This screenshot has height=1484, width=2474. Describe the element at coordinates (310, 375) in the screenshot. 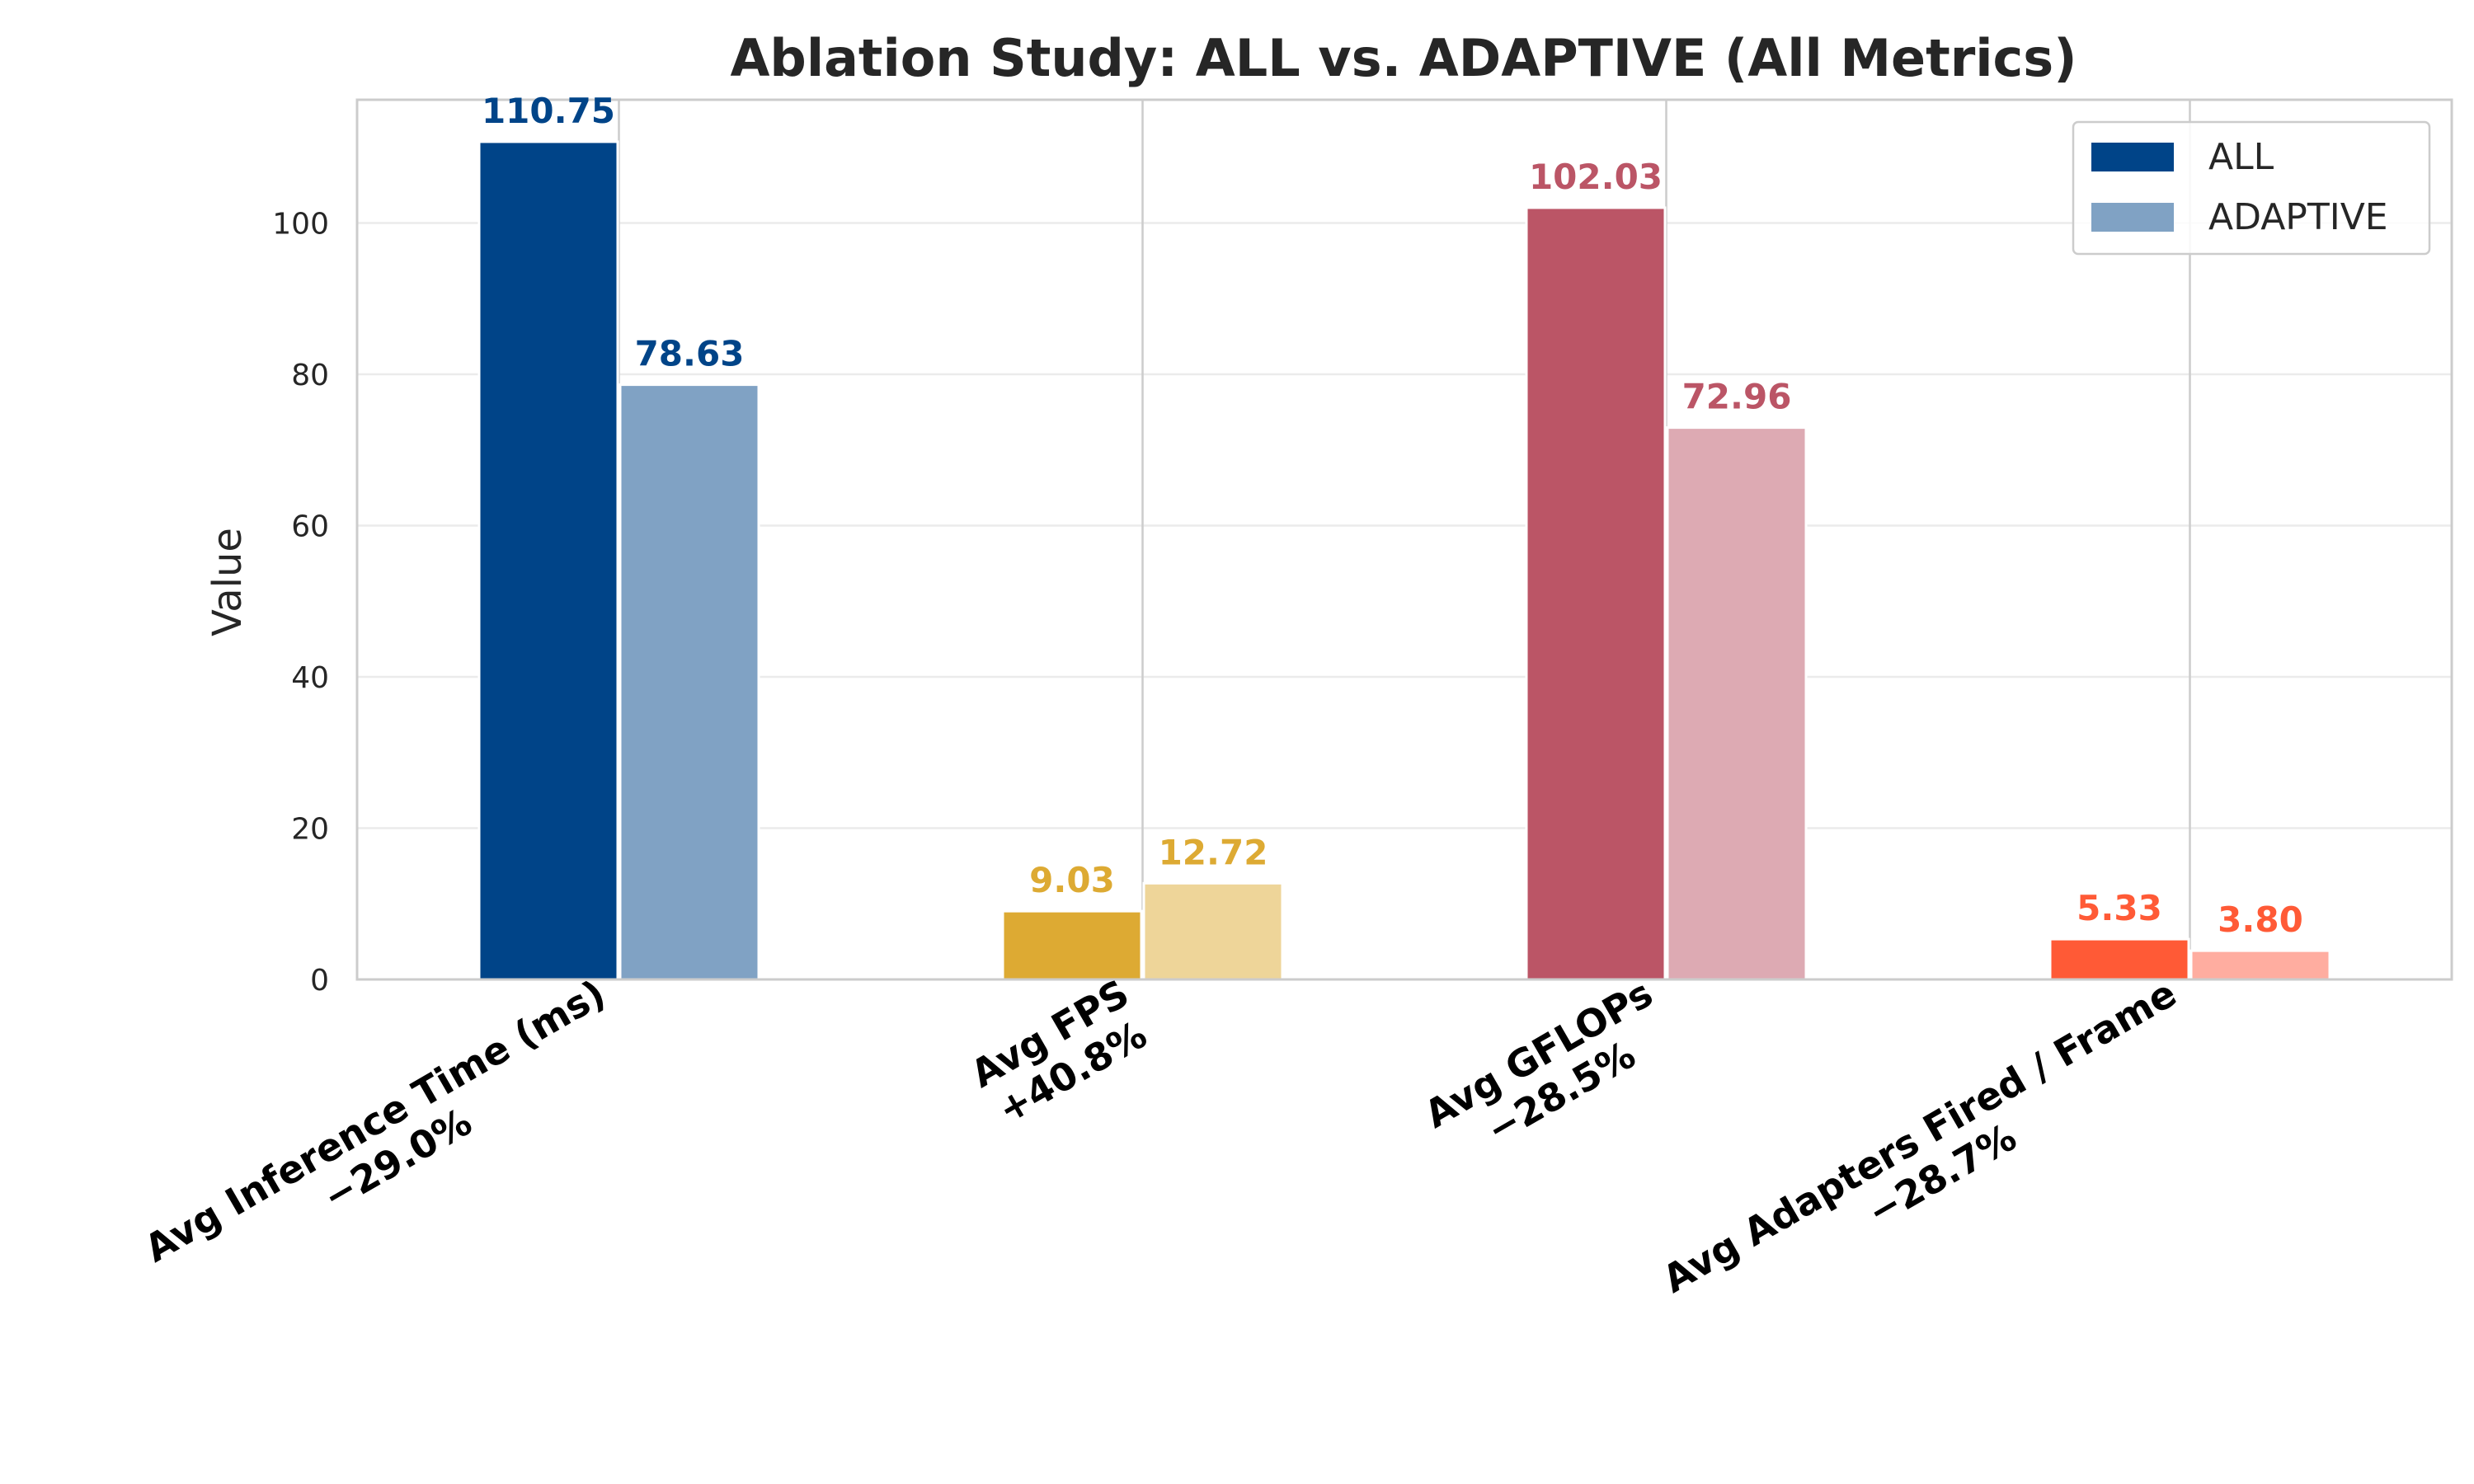

I see `y-tick-label: 80` at that location.